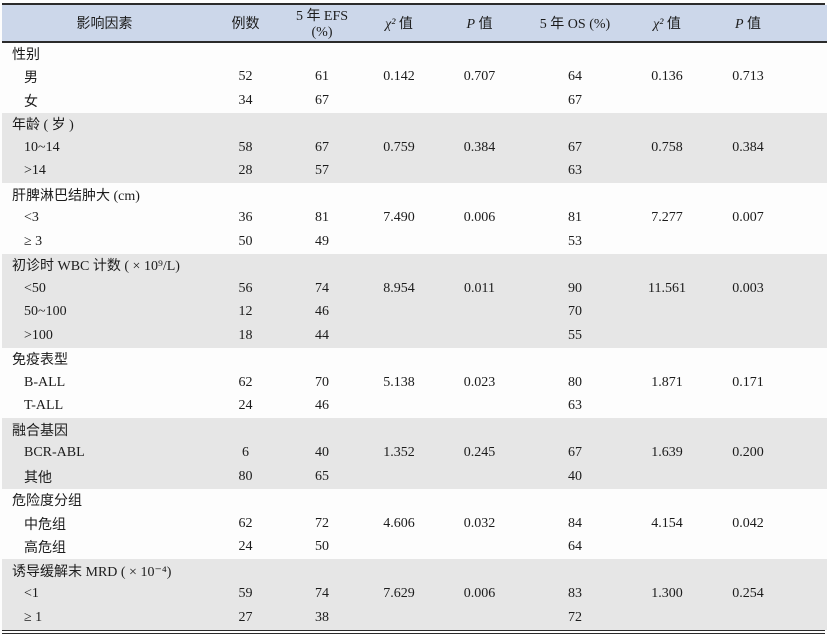 The width and height of the screenshot is (827, 634). What do you see at coordinates (575, 523) in the screenshot?
I see `cell-value: 84` at bounding box center [575, 523].